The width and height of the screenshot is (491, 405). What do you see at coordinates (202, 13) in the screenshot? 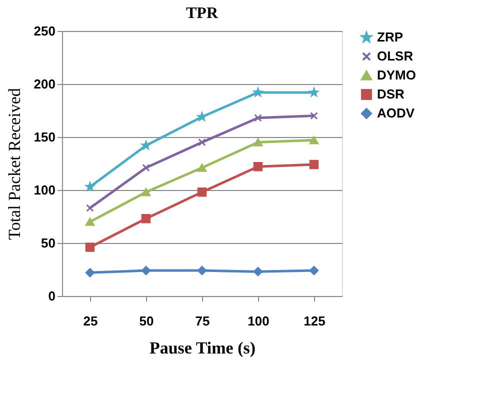
I see `chart-title: TPR` at bounding box center [202, 13].